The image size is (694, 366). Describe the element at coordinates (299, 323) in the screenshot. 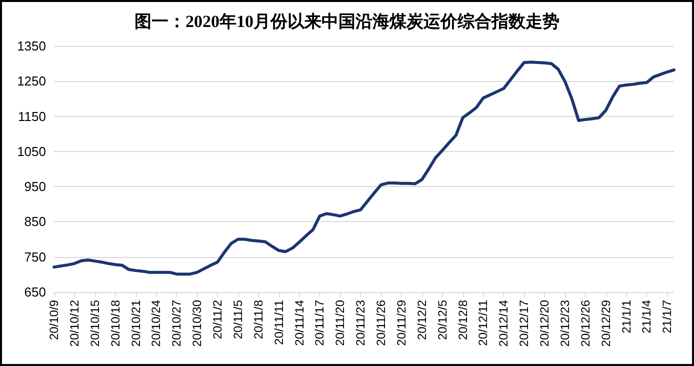

I see `x-tick-label: 20/11/14` at that location.